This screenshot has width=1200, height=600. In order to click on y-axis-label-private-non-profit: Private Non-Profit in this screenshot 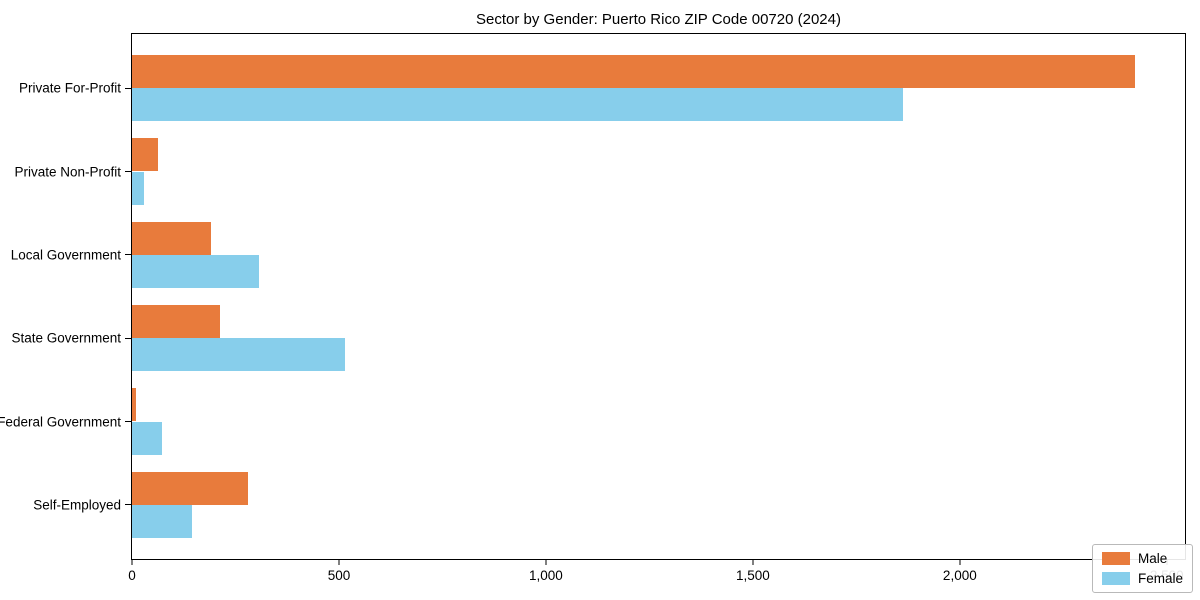, I will do `click(67, 171)`.